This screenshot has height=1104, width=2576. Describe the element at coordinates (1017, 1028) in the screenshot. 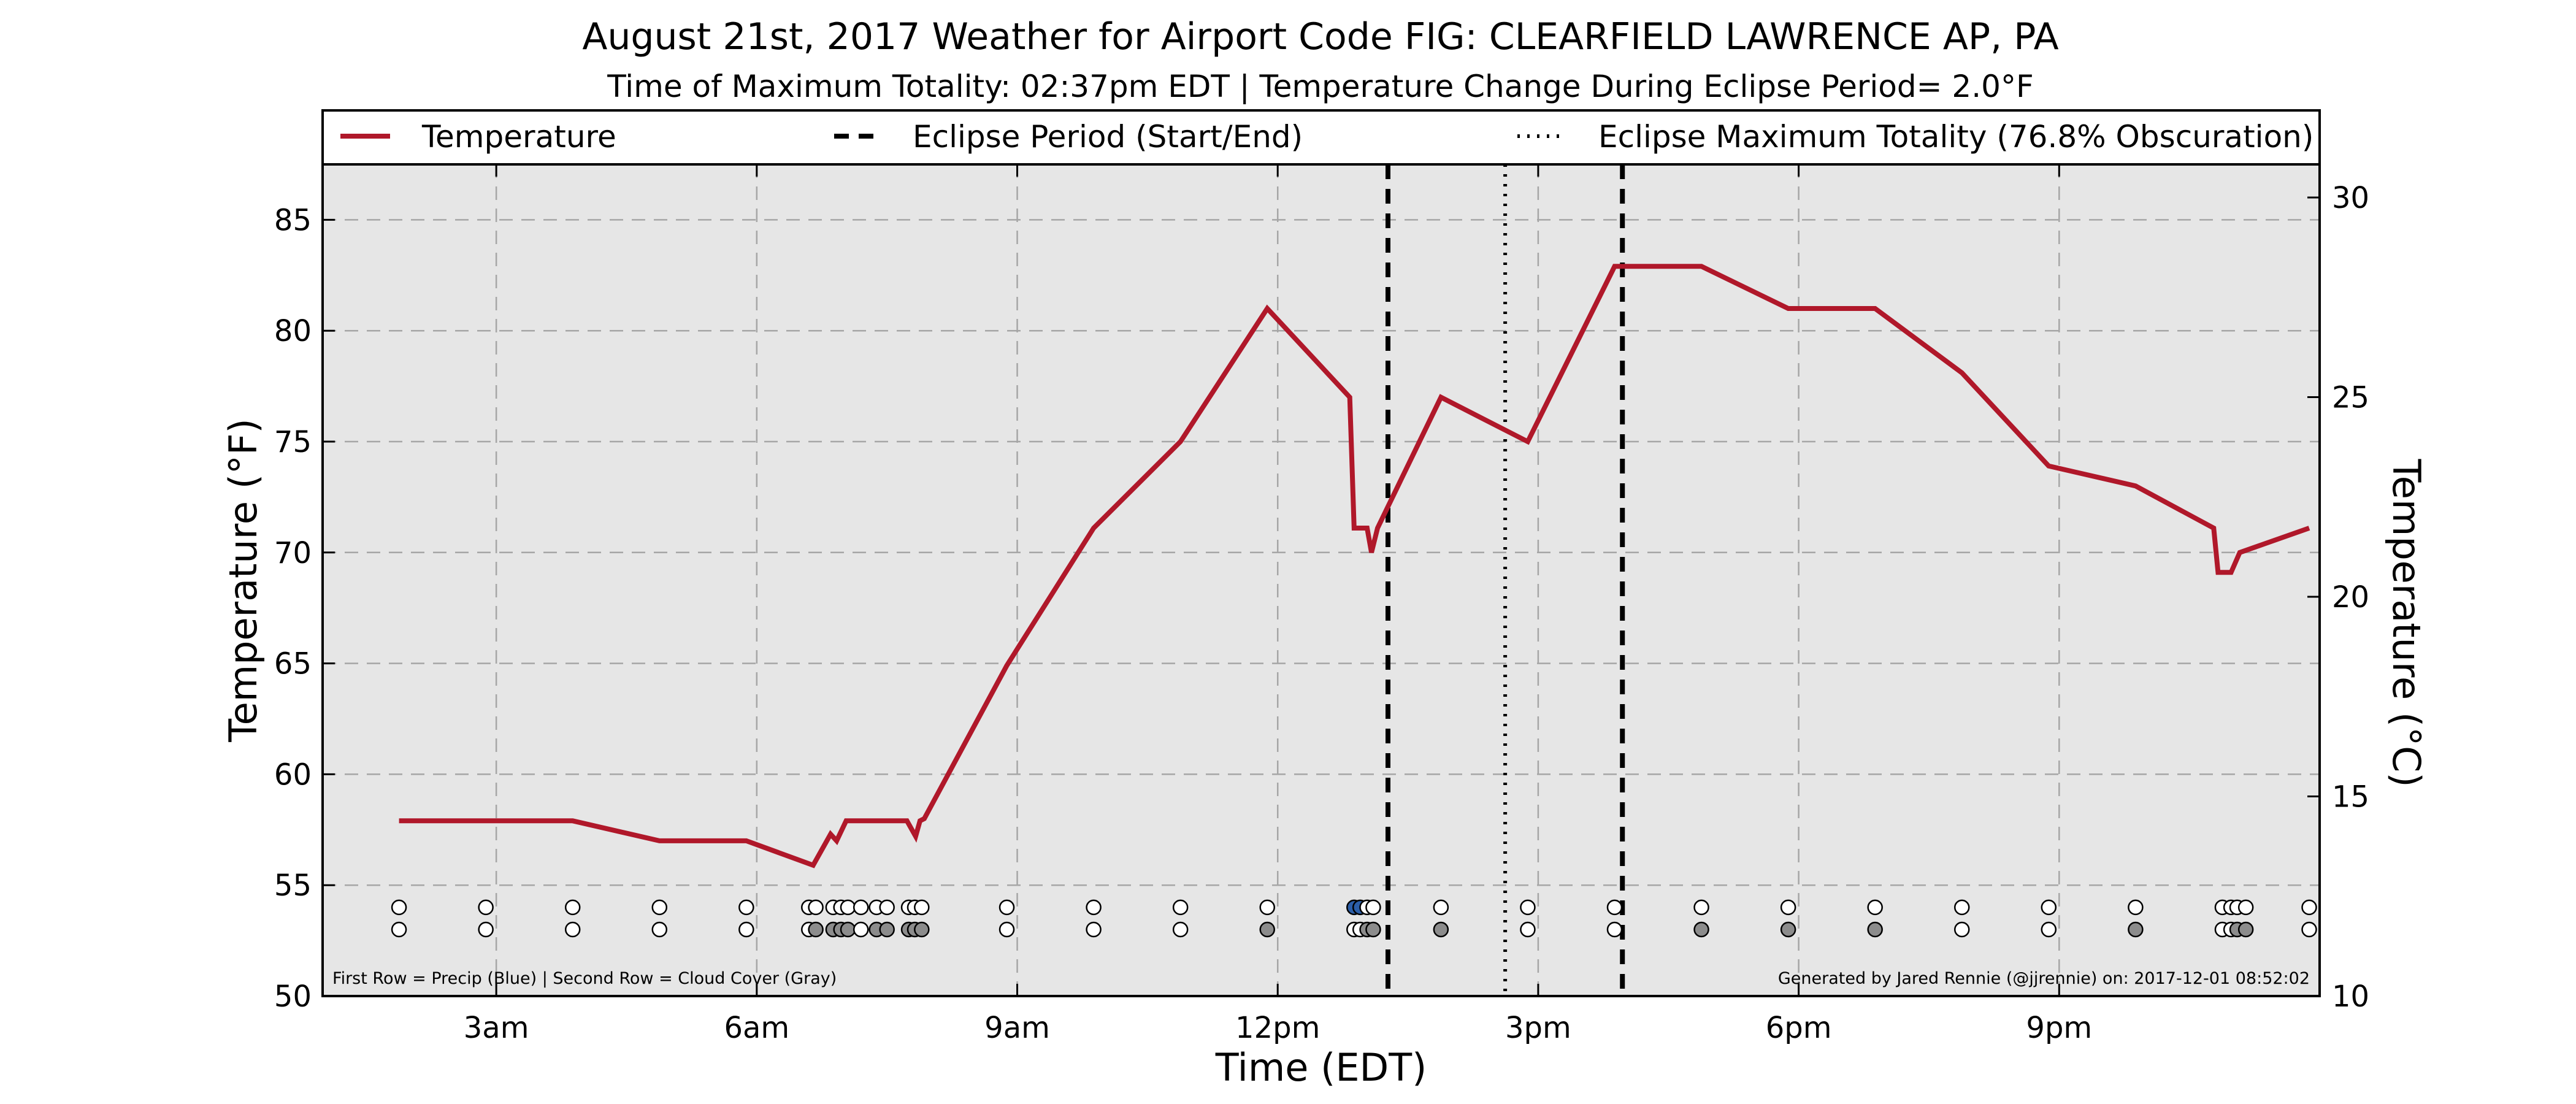

I see `x-tick-label: 9am` at that location.